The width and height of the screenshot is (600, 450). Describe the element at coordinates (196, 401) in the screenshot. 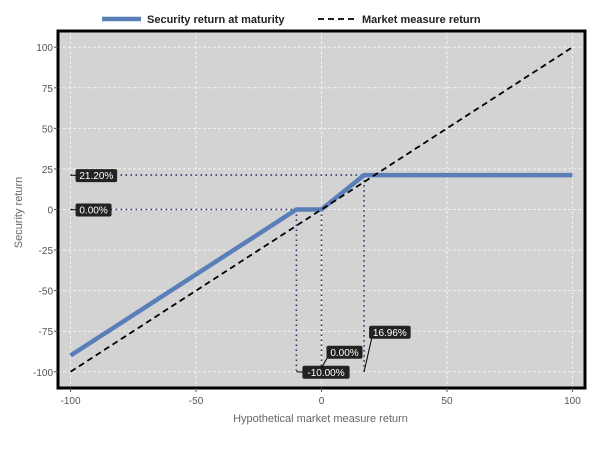

I see `x-tick-label: -50` at that location.